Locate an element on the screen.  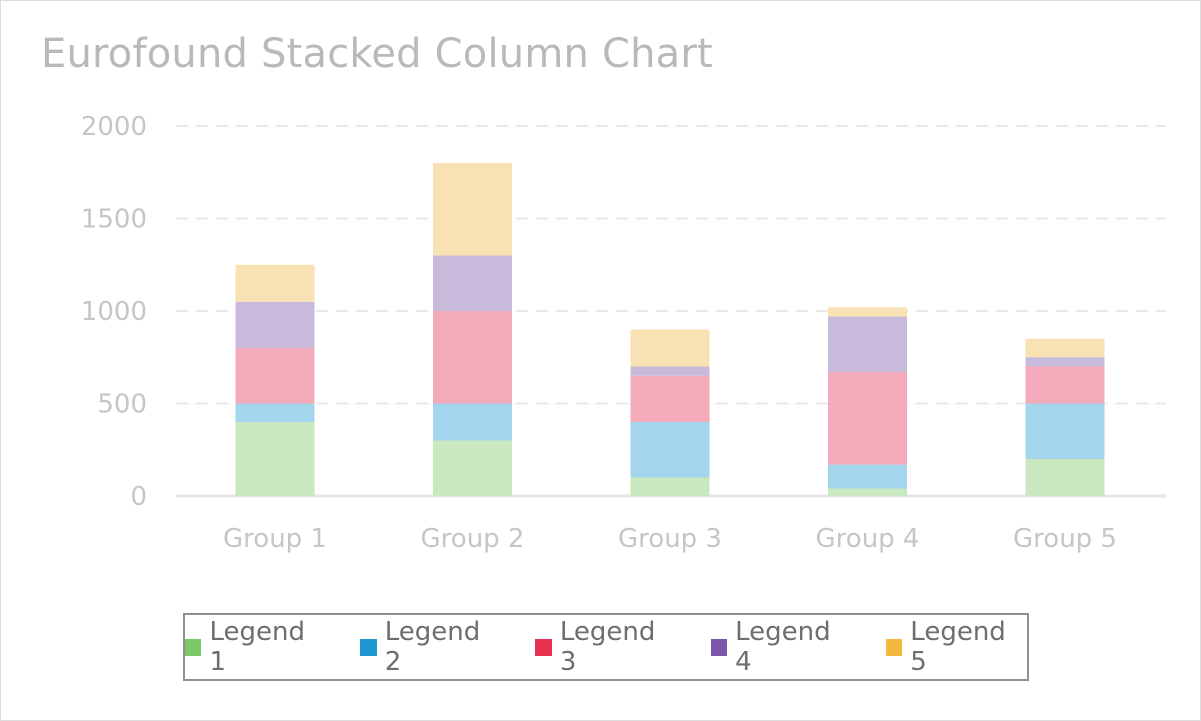
x-tick-label: Group 3 is located at coordinates (670, 539).